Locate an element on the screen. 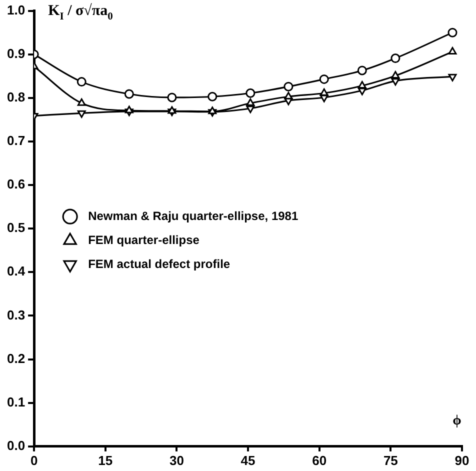 The image size is (476, 471). x-tick-label: 60 is located at coordinates (319, 460).